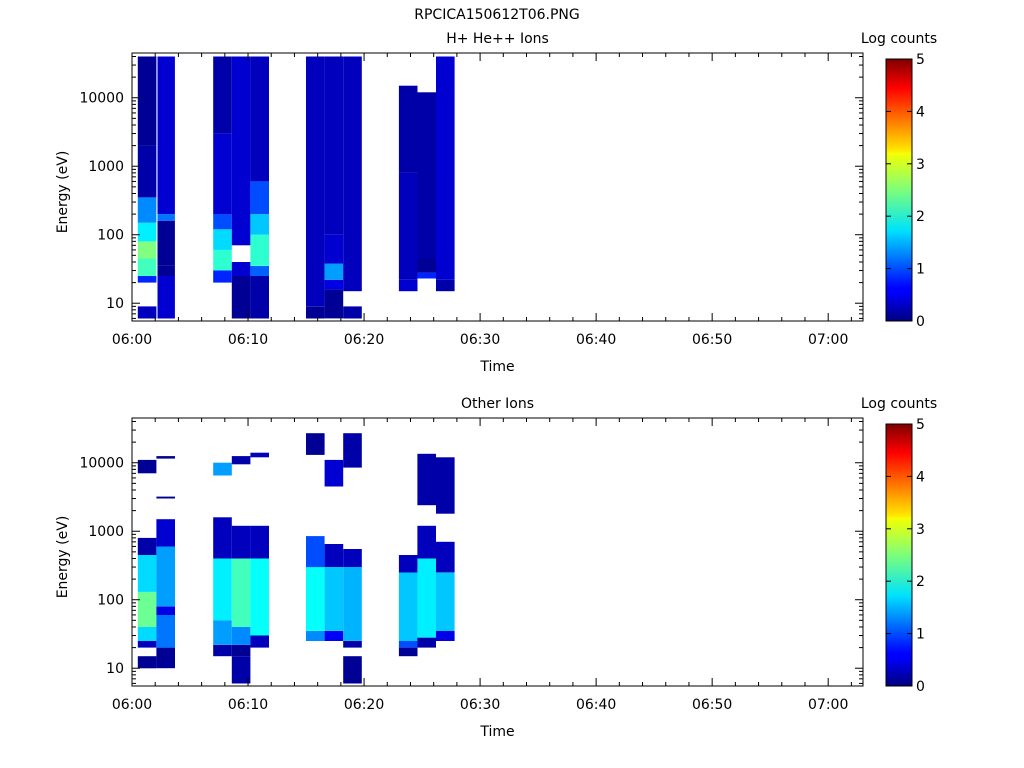  I want to click on figure-title: RPCICA150612T06.PNG, so click(496, 15).